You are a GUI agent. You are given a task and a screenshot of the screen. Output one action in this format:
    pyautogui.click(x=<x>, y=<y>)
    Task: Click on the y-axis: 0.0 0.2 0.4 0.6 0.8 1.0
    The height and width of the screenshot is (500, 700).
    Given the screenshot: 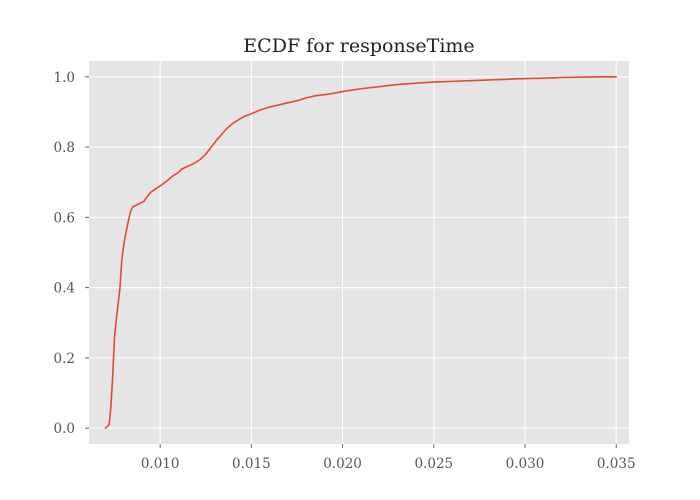 What is the action you would take?
    pyautogui.click(x=71, y=253)
    